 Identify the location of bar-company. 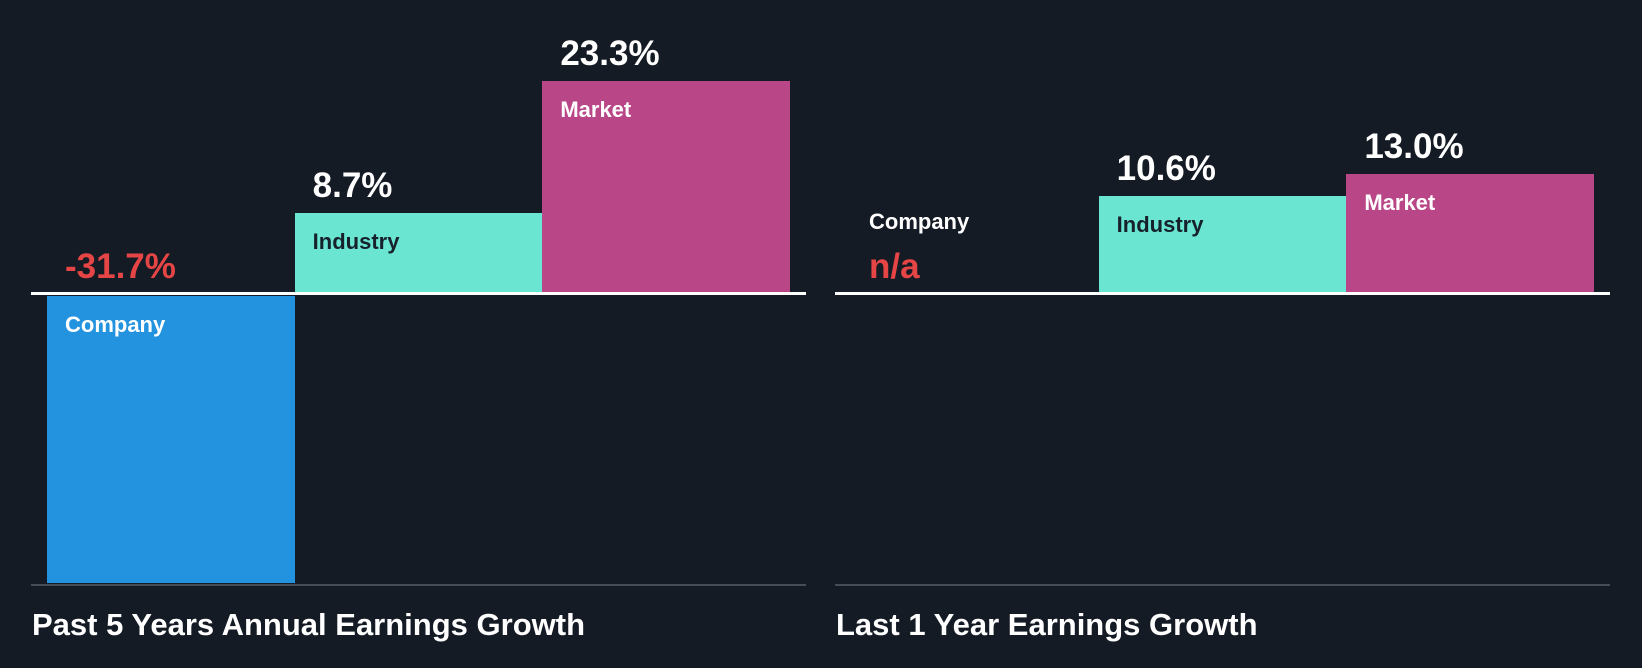
(171, 439).